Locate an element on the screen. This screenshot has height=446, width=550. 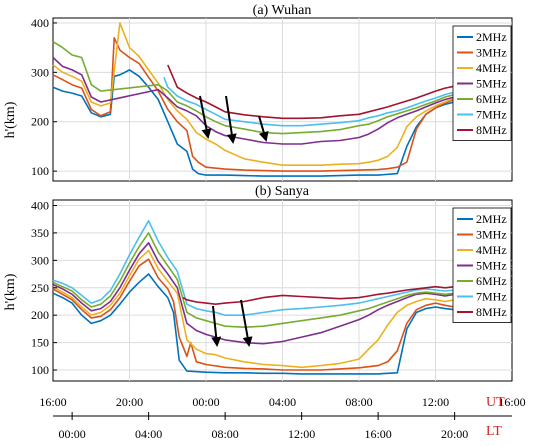
ut-axis-label: UT is located at coordinates (495, 402).